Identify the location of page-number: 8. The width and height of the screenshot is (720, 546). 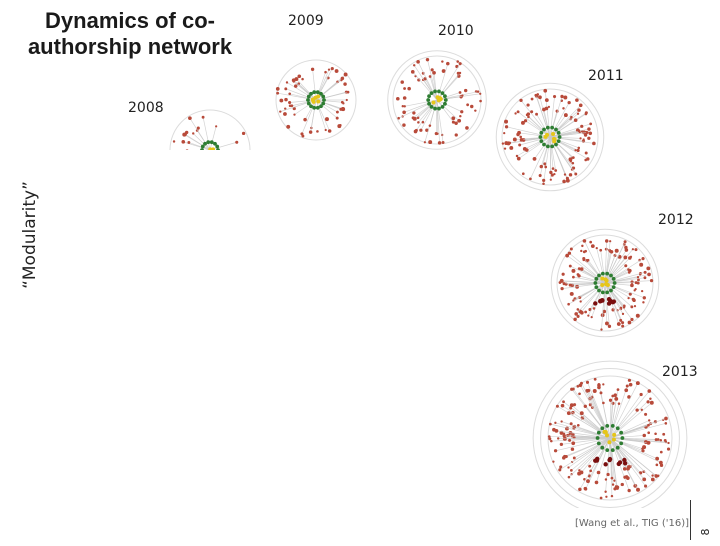
(706, 532).